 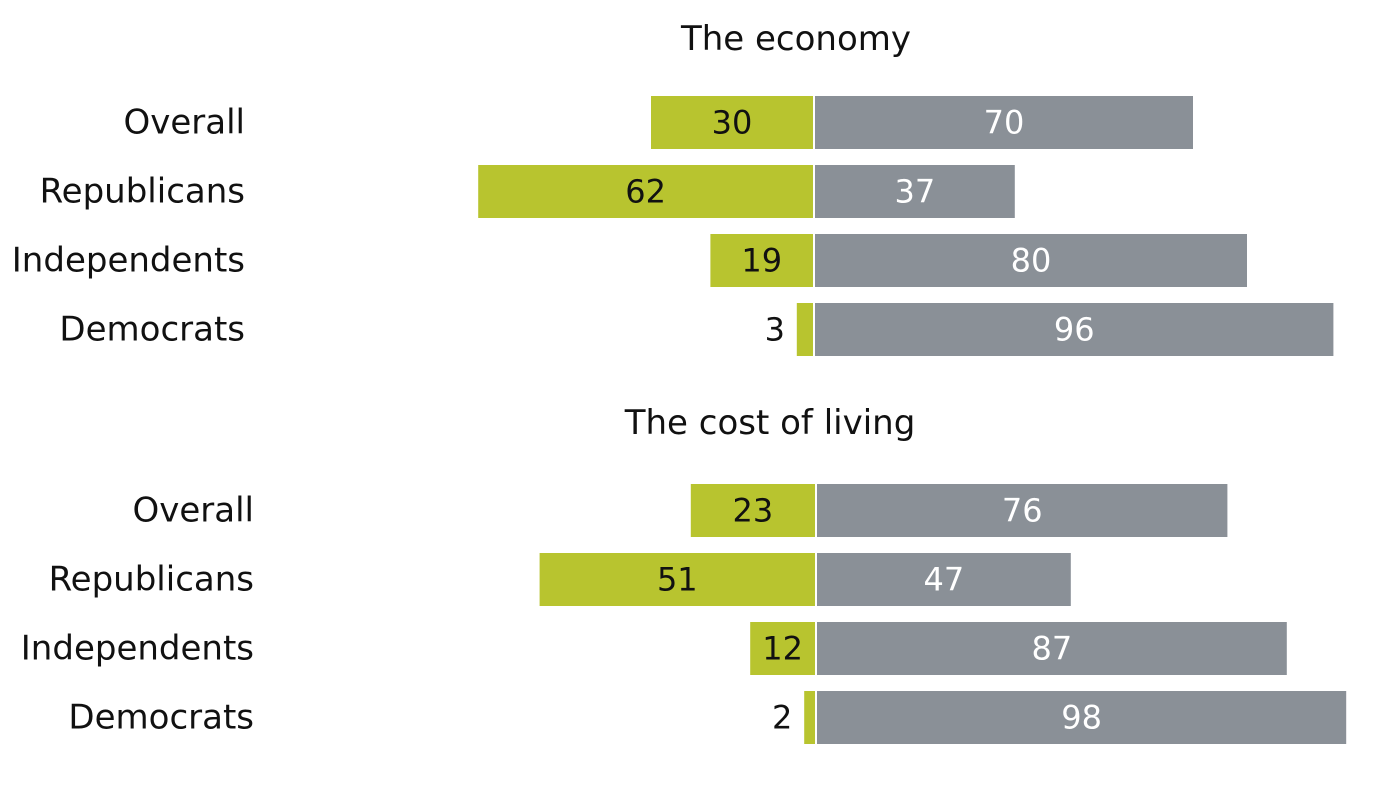 I want to click on data-label-right: 87, so click(x=1052, y=649).